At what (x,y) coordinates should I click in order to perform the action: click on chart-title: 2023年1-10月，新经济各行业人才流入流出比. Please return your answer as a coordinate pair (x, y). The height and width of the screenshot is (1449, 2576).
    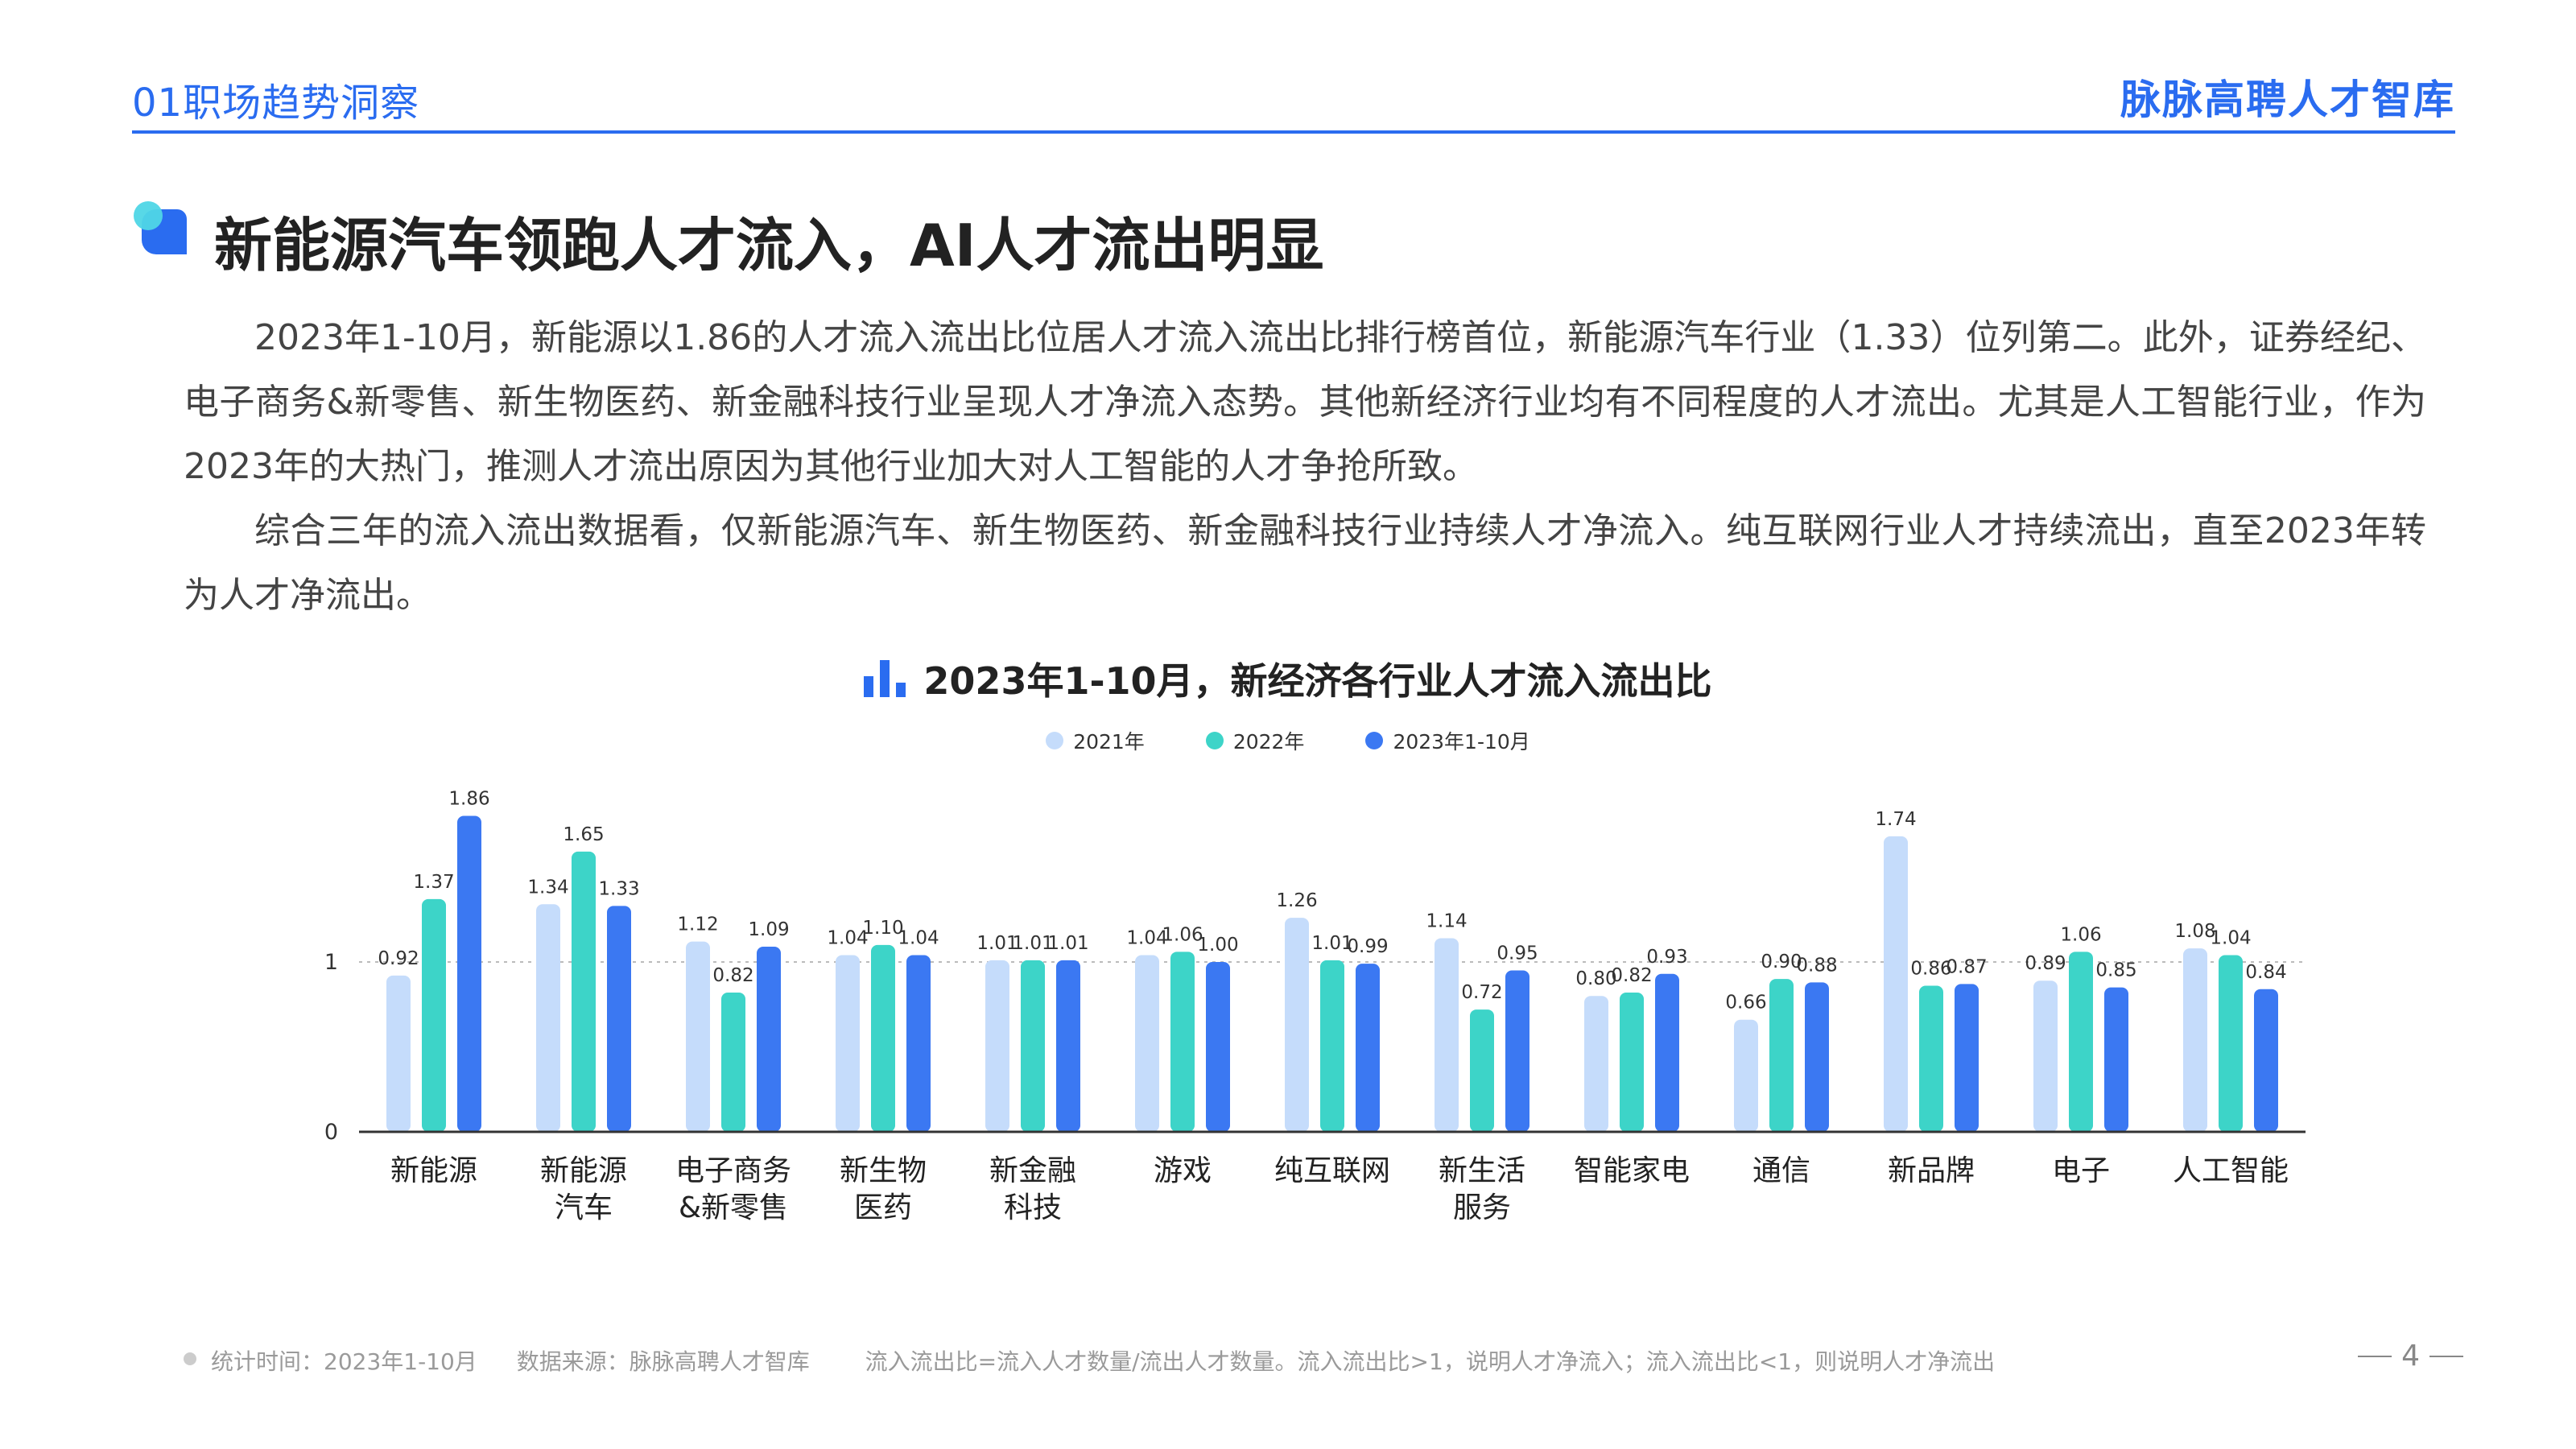
    Looking at the image, I should click on (1288, 678).